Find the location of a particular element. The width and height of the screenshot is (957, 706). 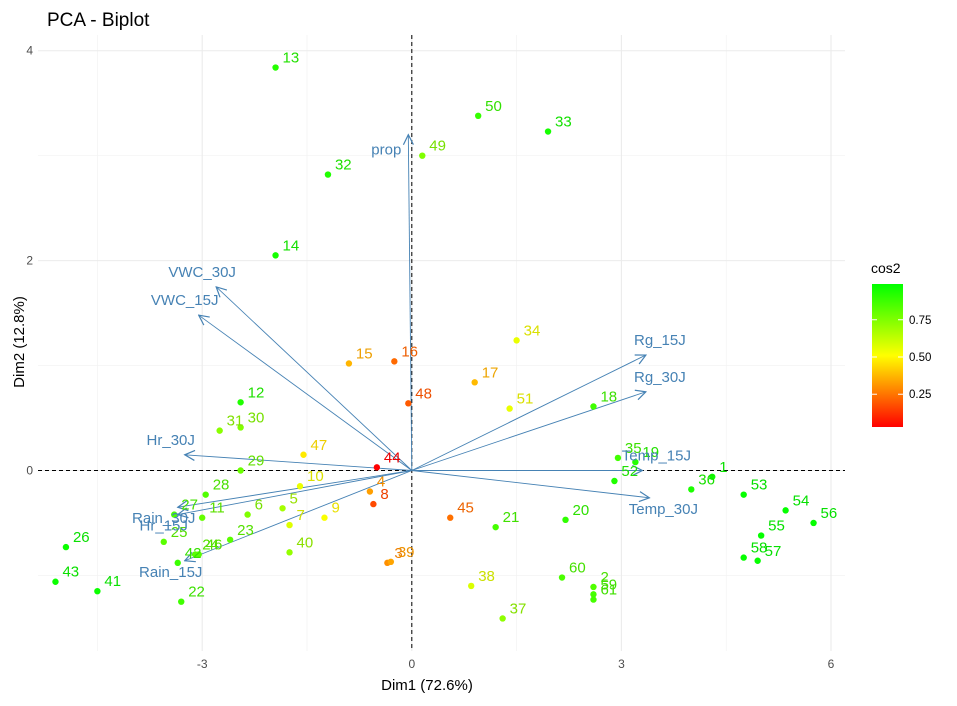

y-axis-title: Dim2 (12.8%) is located at coordinates (19, 342).